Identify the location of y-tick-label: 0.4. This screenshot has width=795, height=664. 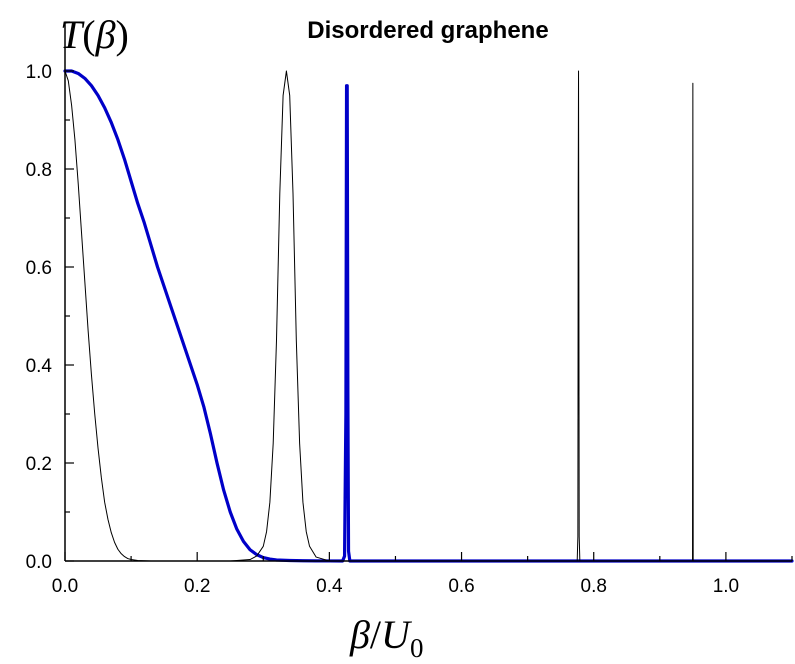
(39, 366).